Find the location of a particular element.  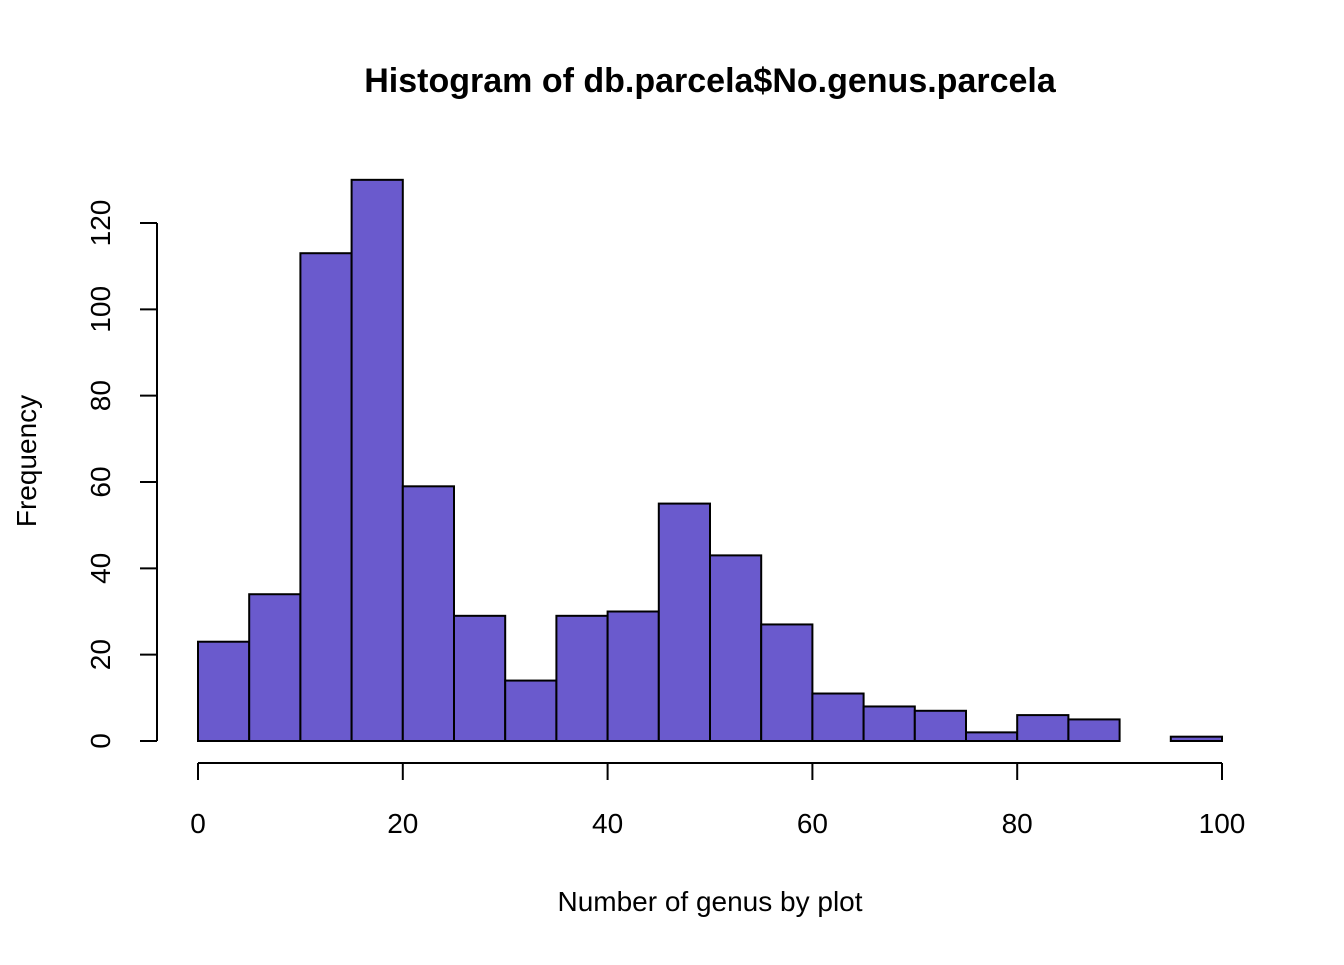

x-tick-label: 20 is located at coordinates (402, 823).